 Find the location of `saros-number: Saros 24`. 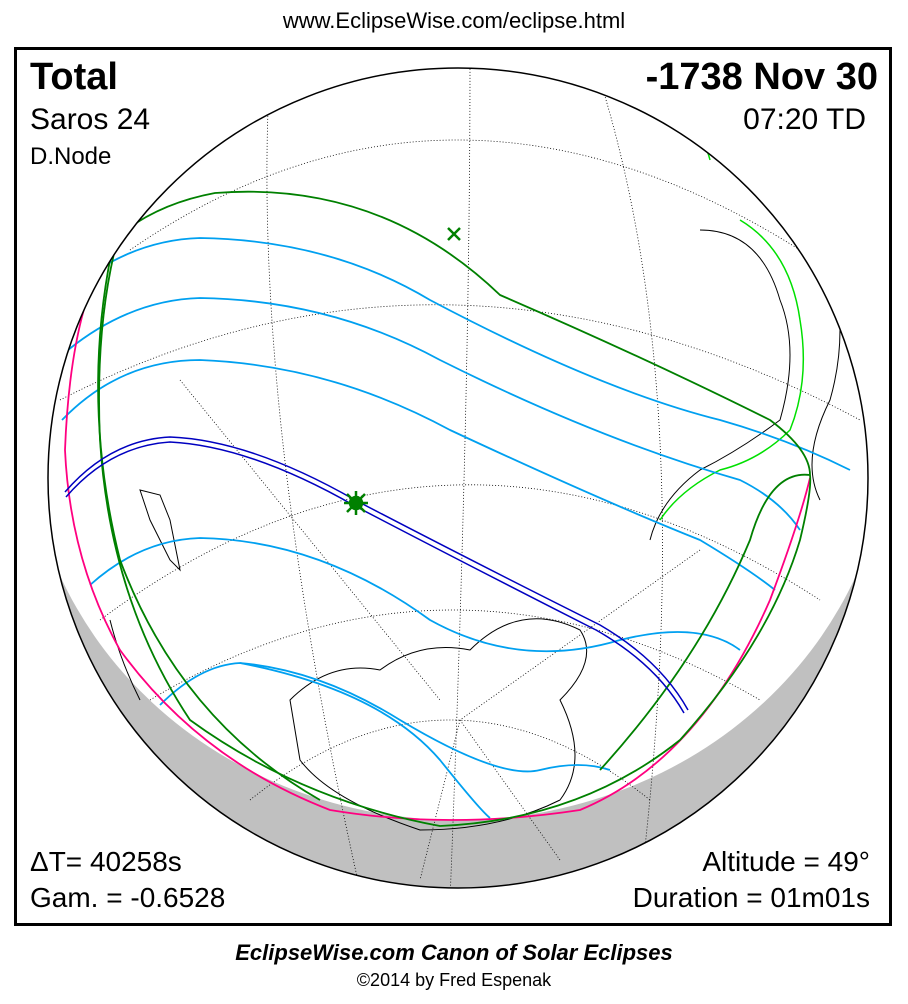

saros-number: Saros 24 is located at coordinates (90, 119).